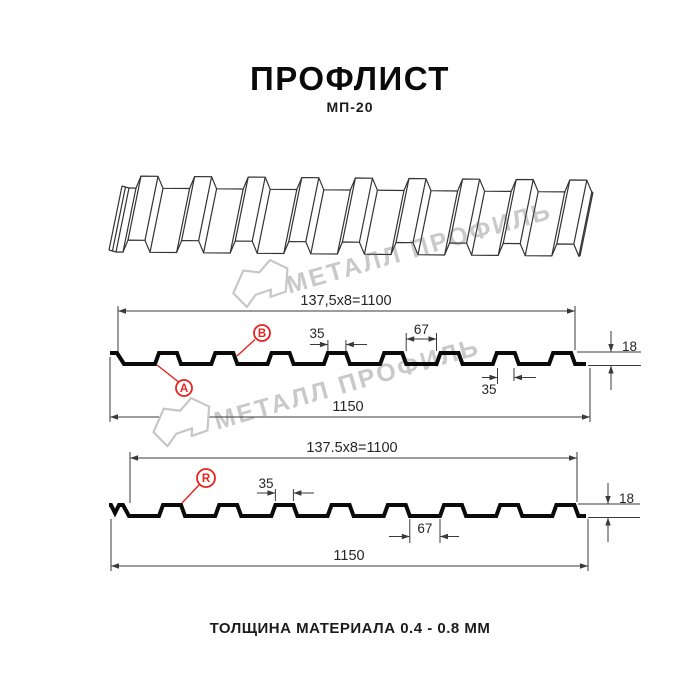 This screenshot has width=700, height=700. I want to click on point-label-letter: A, so click(184, 389).